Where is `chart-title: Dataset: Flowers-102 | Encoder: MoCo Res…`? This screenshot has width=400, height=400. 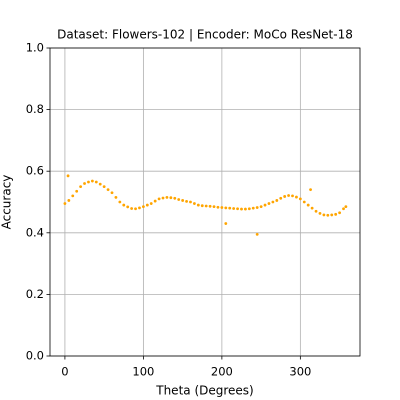 chart-title: Dataset: Flowers-102 | Encoder: MoCo Res… is located at coordinates (205, 35).